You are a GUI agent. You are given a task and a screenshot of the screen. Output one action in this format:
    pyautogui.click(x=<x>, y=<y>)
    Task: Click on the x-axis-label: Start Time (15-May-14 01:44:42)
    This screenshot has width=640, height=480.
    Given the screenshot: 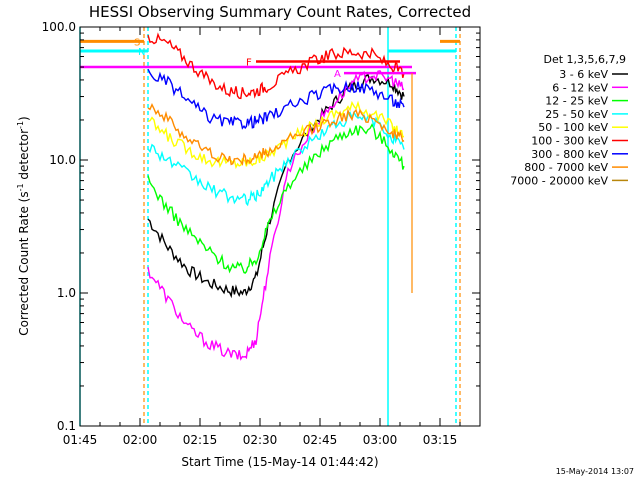 What is the action you would take?
    pyautogui.click(x=279, y=462)
    